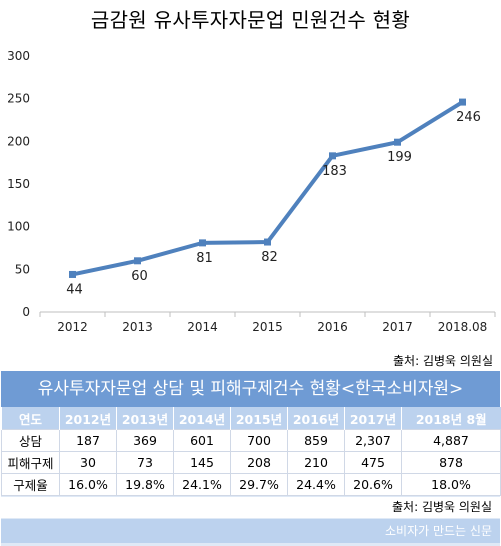 This screenshot has width=501, height=546. What do you see at coordinates (259, 484) in the screenshot?
I see `table-cell: 29.7%` at bounding box center [259, 484].